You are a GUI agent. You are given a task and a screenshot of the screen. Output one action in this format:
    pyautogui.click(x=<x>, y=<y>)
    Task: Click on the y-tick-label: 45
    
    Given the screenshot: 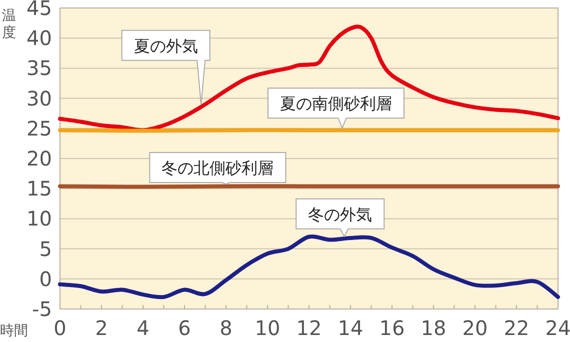 What is the action you would take?
    pyautogui.click(x=39, y=10)
    